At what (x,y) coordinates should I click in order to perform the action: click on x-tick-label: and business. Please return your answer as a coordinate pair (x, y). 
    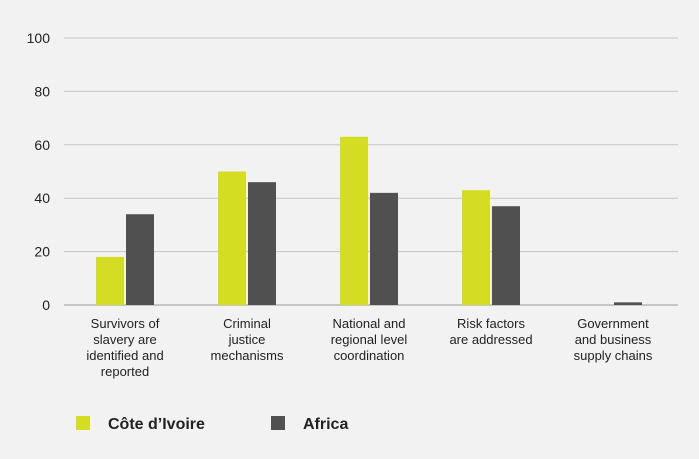
    Looking at the image, I should click on (613, 339).